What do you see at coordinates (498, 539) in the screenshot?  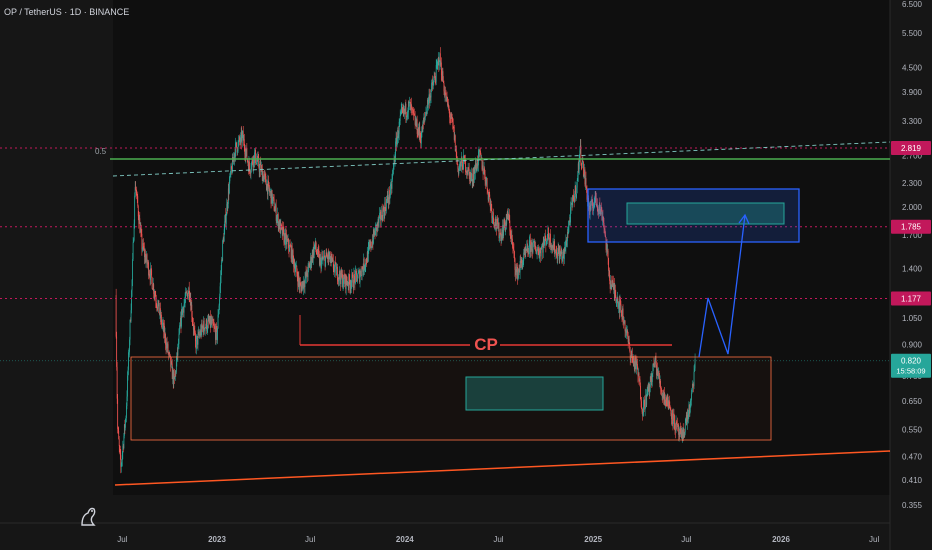 I see `time-axis: Jul 2023 Jul 2024 Jul 2025 Jul 2026 Jul` at bounding box center [498, 539].